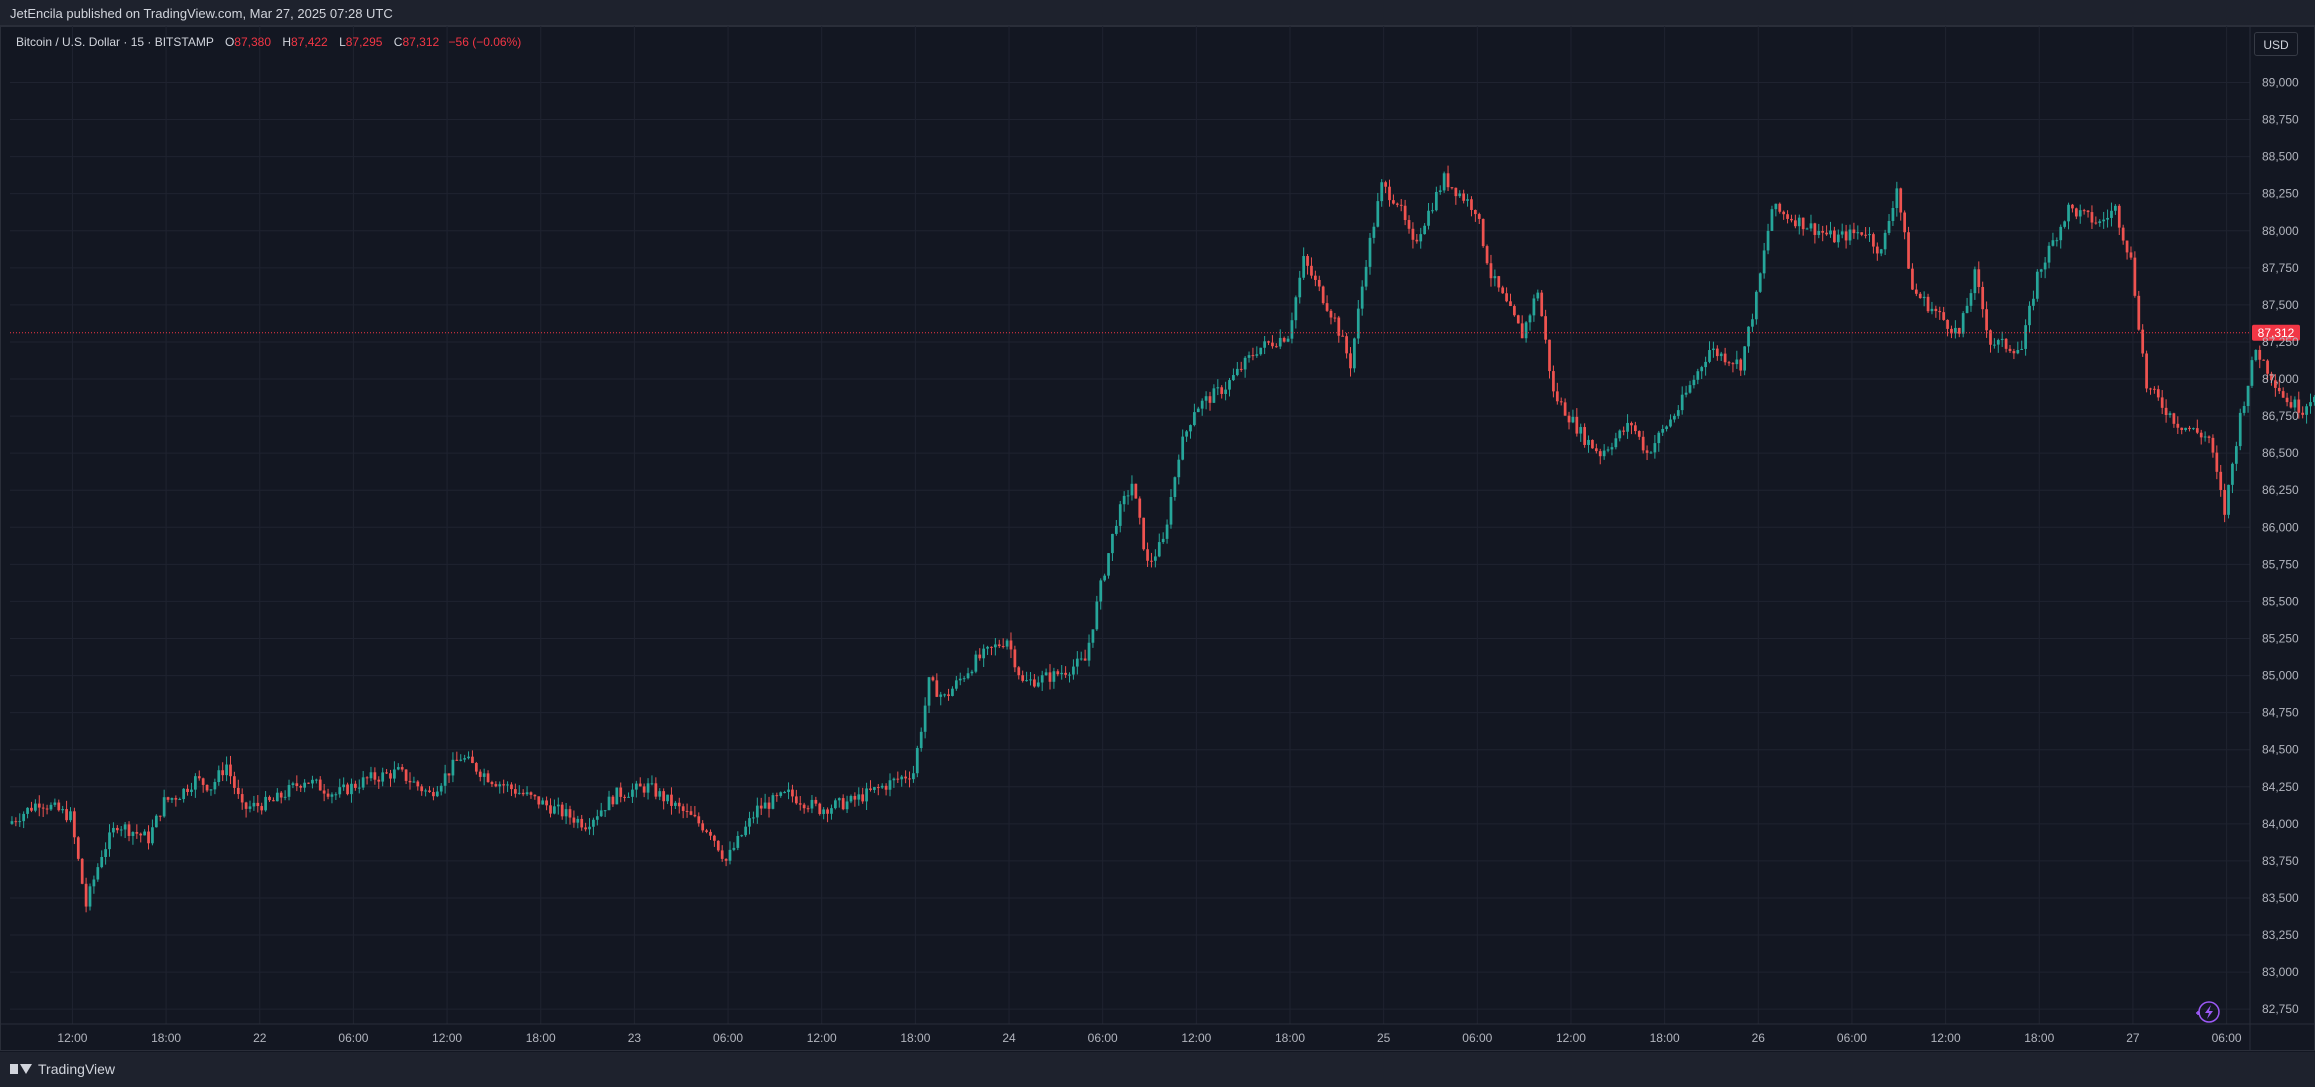 Image resolution: width=2315 pixels, height=1087 pixels. I want to click on price-tick-label: 84,750, so click(2280, 713).